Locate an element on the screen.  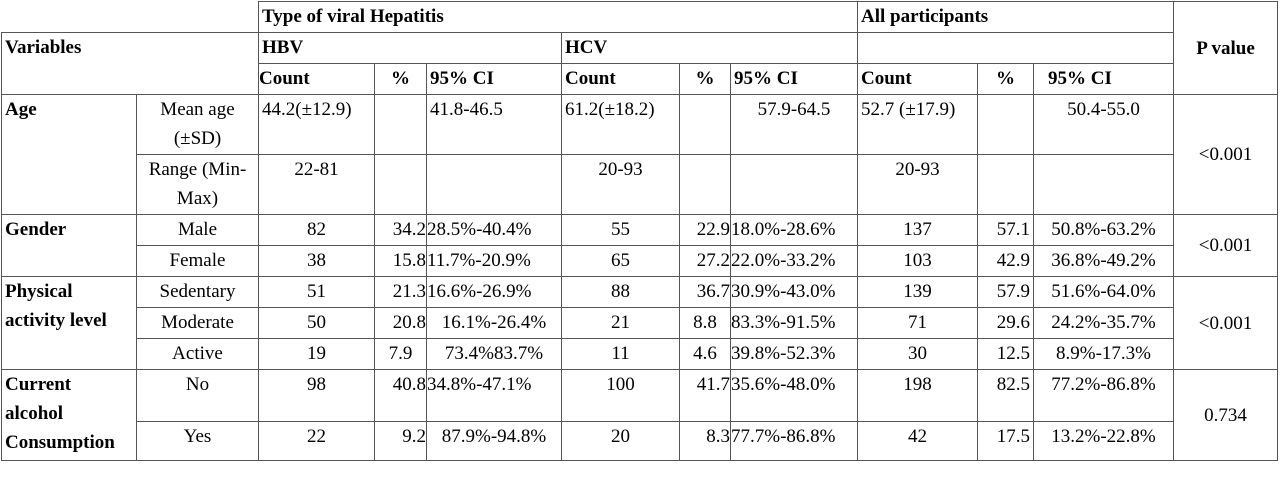
cell-value: 42.9 is located at coordinates (1005, 261).